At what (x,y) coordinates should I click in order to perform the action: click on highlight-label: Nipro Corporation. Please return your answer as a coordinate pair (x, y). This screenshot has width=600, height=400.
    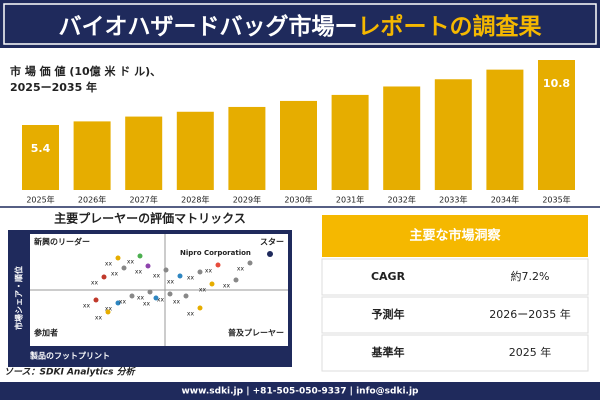
    Looking at the image, I should click on (215, 253).